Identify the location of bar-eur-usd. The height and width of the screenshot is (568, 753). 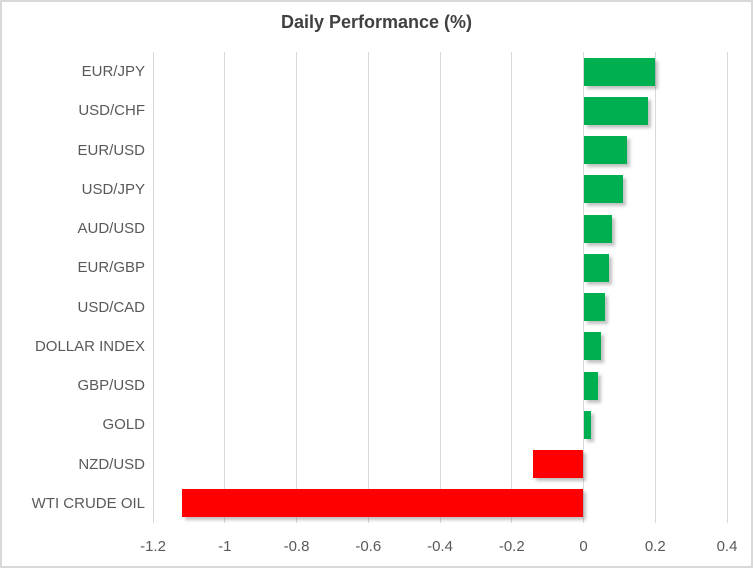
(605, 150).